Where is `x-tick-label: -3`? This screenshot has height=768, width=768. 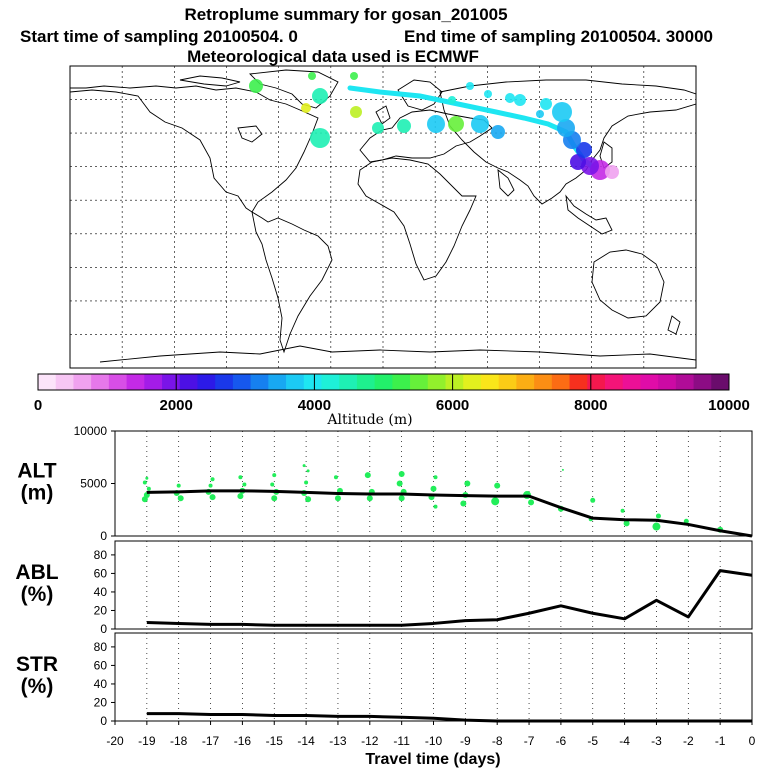
x-tick-label: -3 is located at coordinates (656, 741).